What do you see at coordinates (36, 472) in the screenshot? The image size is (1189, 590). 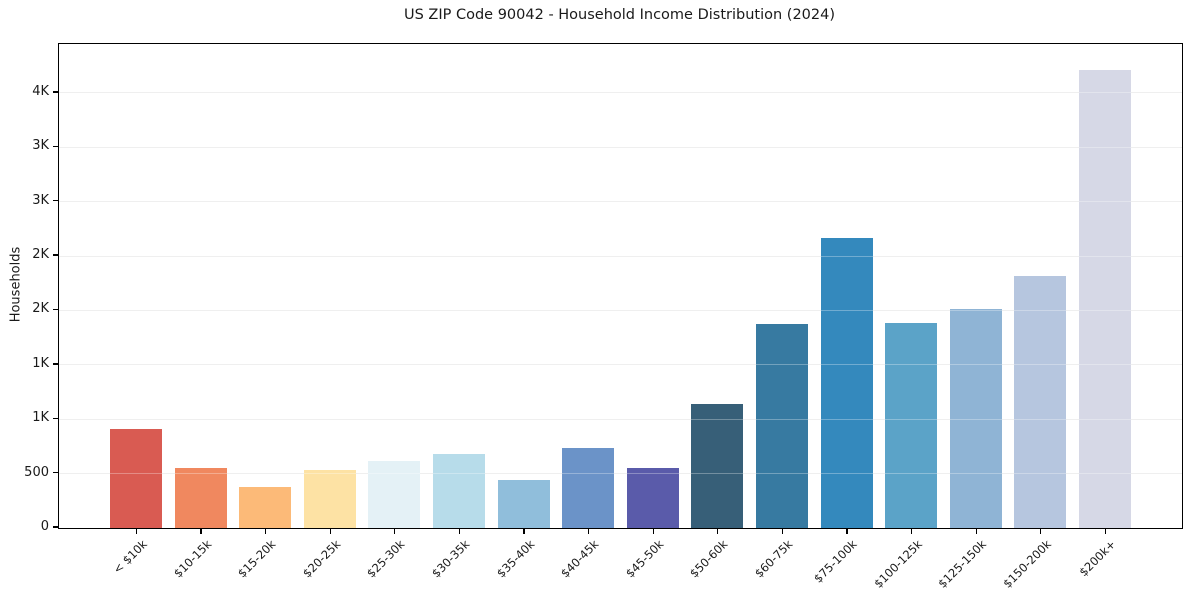 I see `y-tick-label: 500` at bounding box center [36, 472].